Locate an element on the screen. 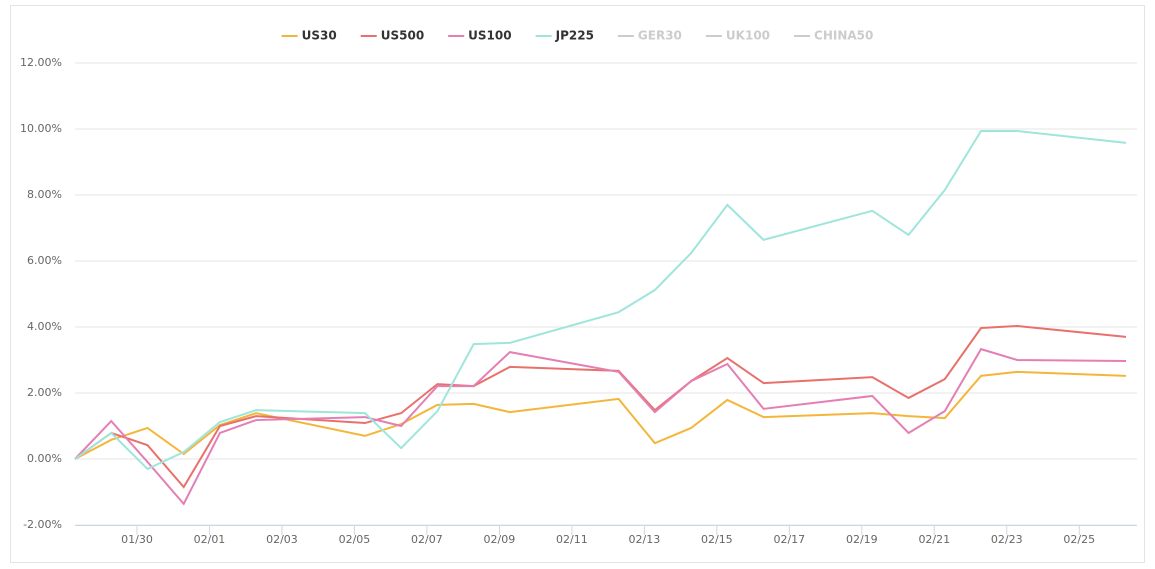 This screenshot has width=1155, height=569. legend-label: JP225 is located at coordinates (574, 36).